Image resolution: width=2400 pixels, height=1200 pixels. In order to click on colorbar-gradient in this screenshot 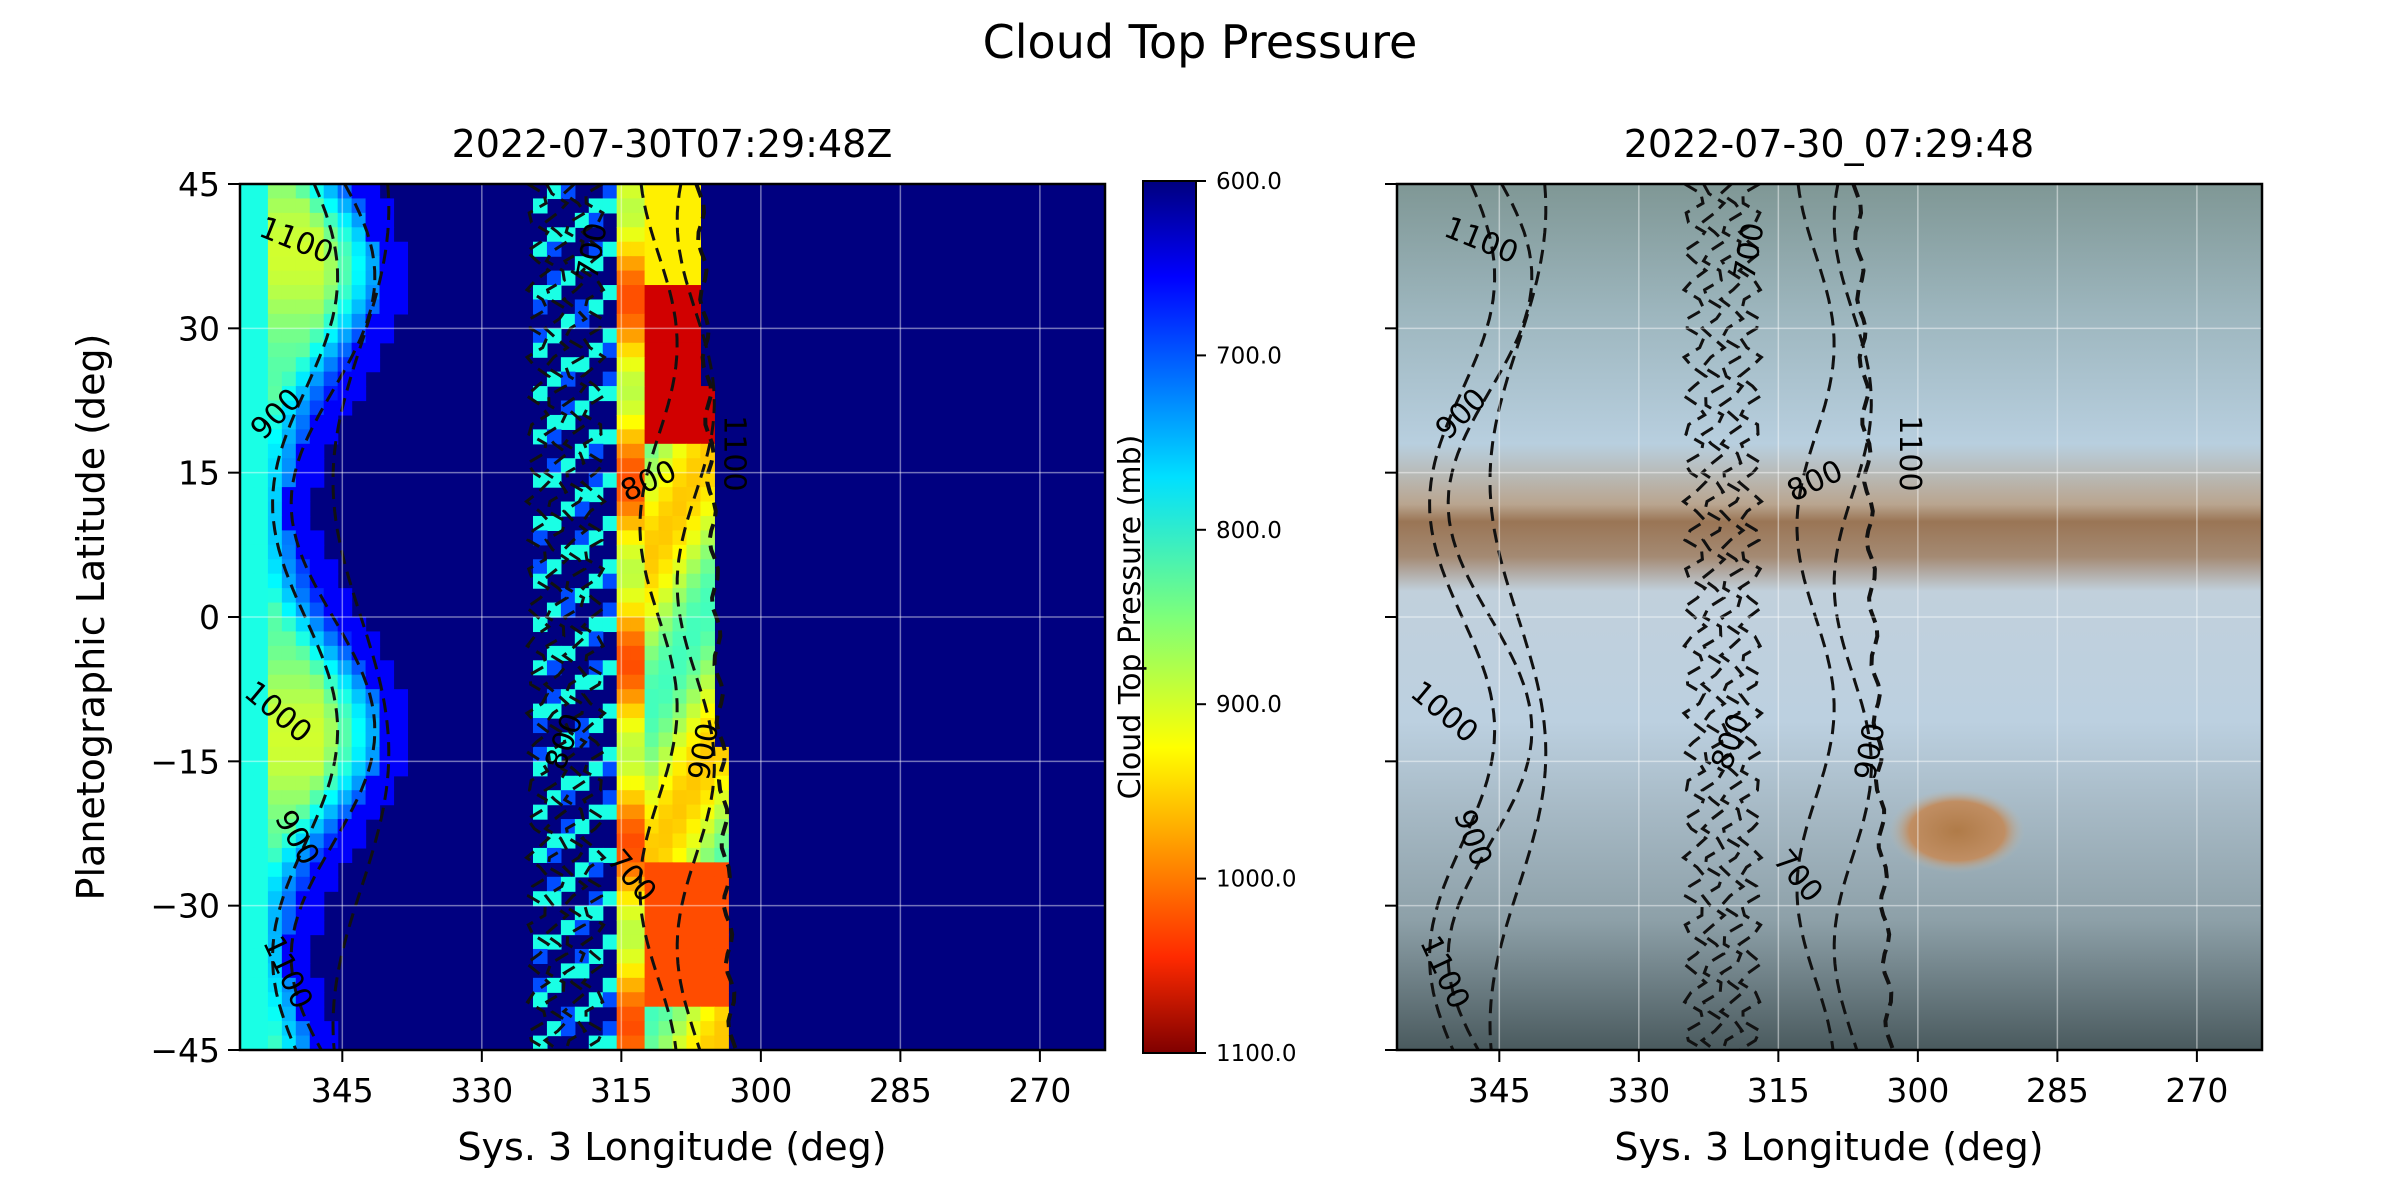, I will do `click(1169, 617)`.